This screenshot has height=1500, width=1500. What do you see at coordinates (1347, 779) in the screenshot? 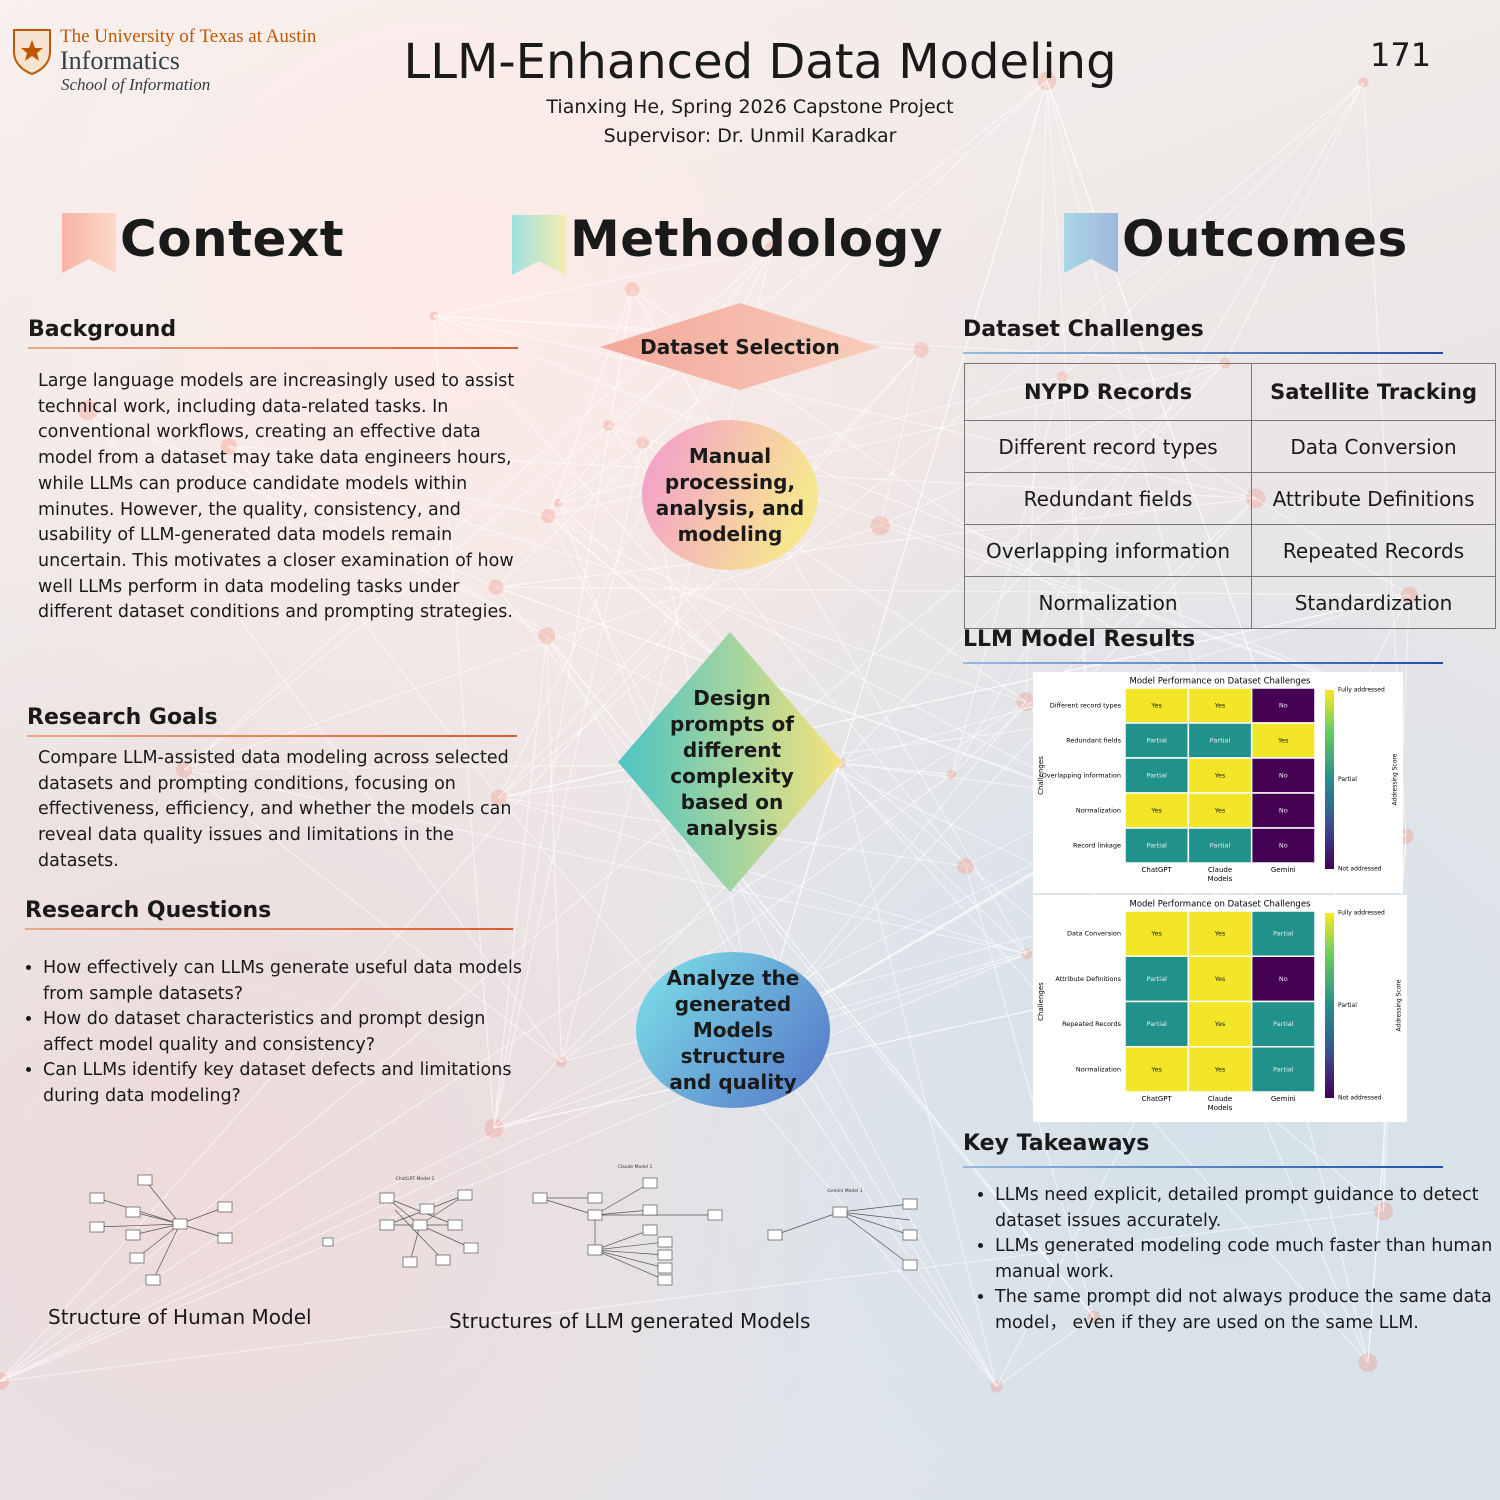
I see `colorbar-tick-label: Partial` at bounding box center [1347, 779].